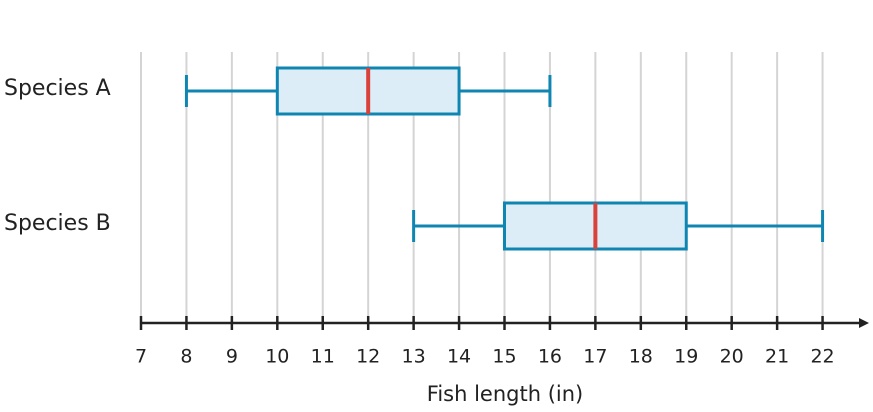 This screenshot has height=412, width=873. I want to click on x-tick-label: 14, so click(459, 357).